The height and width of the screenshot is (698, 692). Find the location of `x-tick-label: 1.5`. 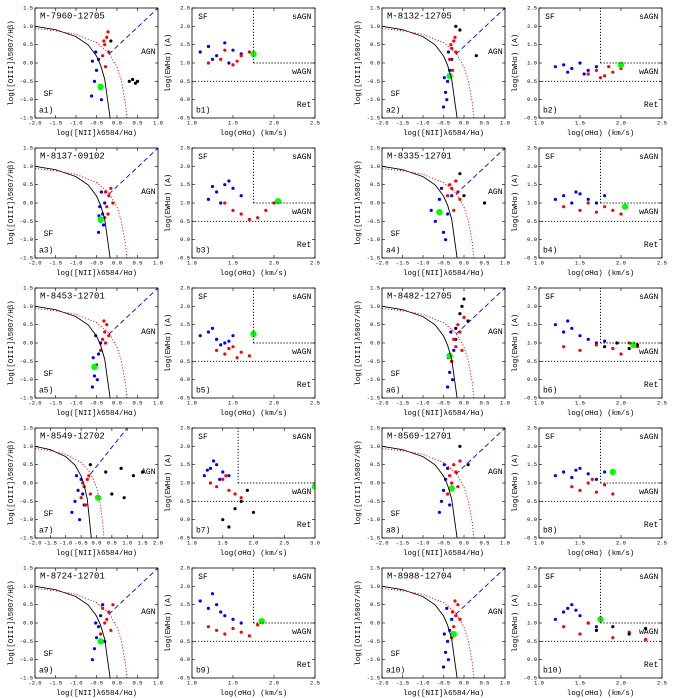

x-tick-label: 1.5 is located at coordinates (233, 682).